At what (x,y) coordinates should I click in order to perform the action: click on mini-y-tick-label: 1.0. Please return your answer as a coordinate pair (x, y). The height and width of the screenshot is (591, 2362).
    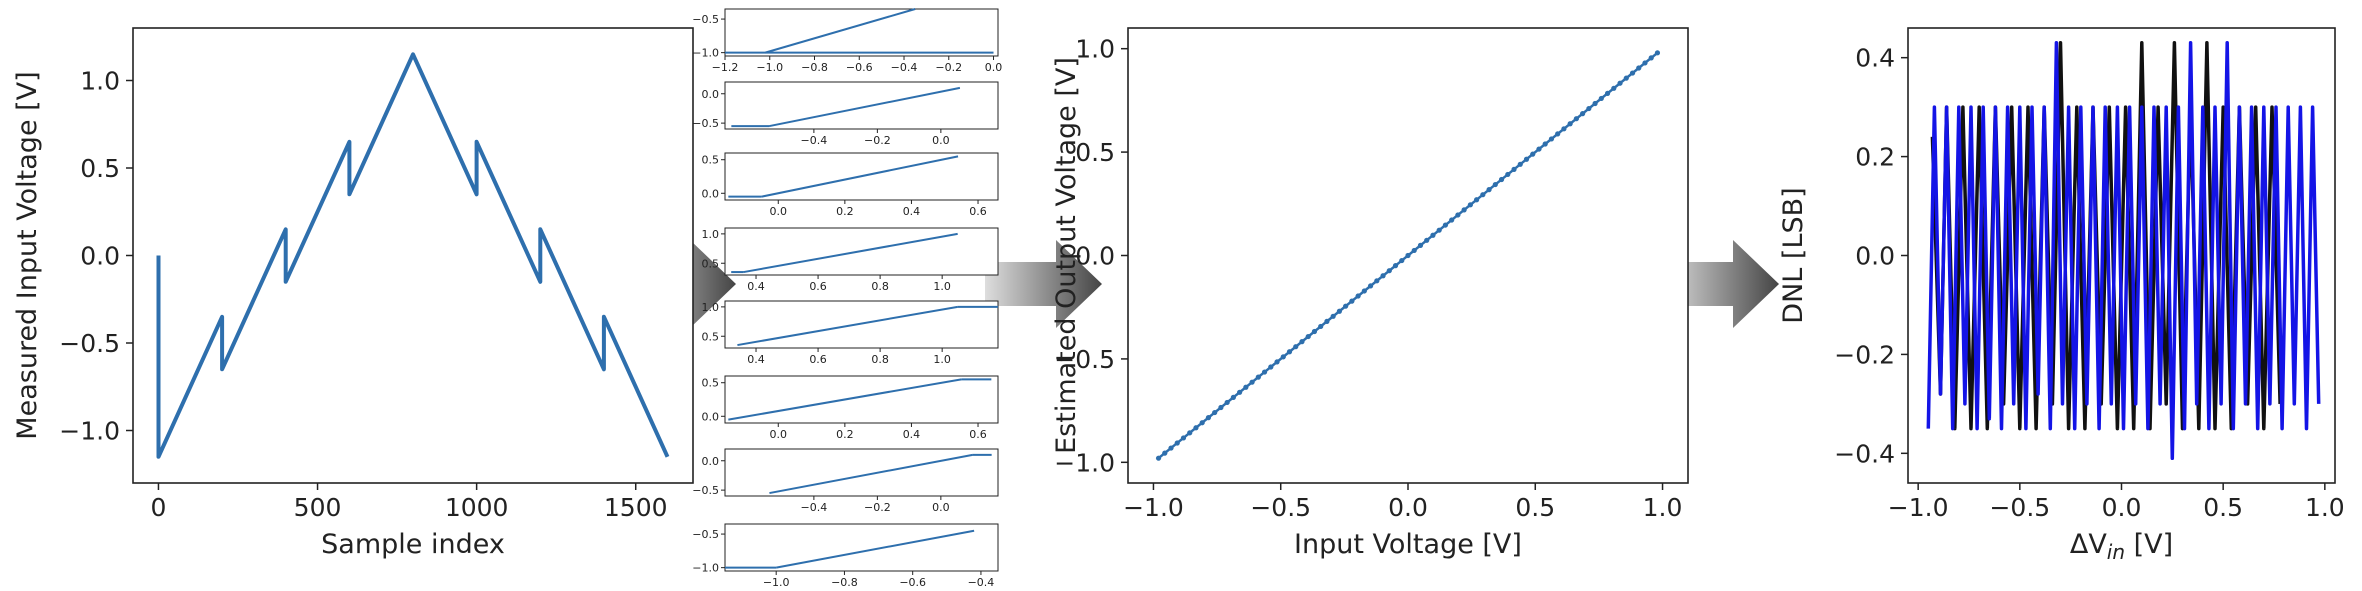
    Looking at the image, I should click on (711, 307).